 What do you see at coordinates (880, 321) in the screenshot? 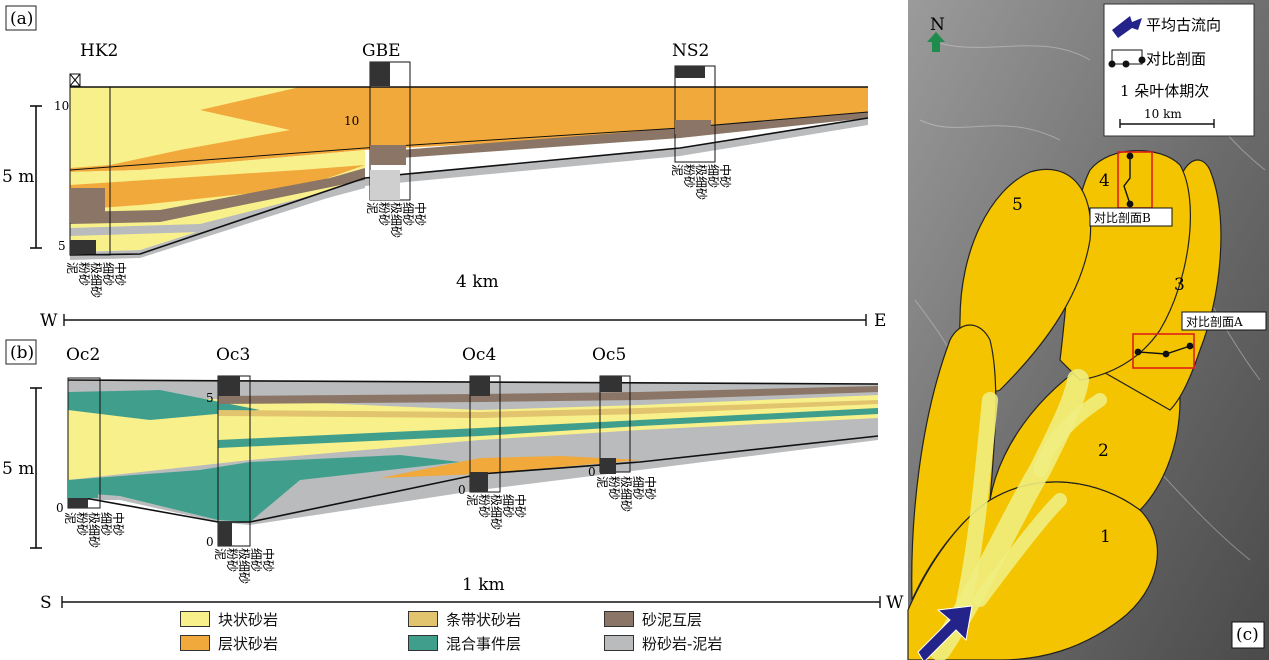
I see `a-dir-right: E` at bounding box center [880, 321].